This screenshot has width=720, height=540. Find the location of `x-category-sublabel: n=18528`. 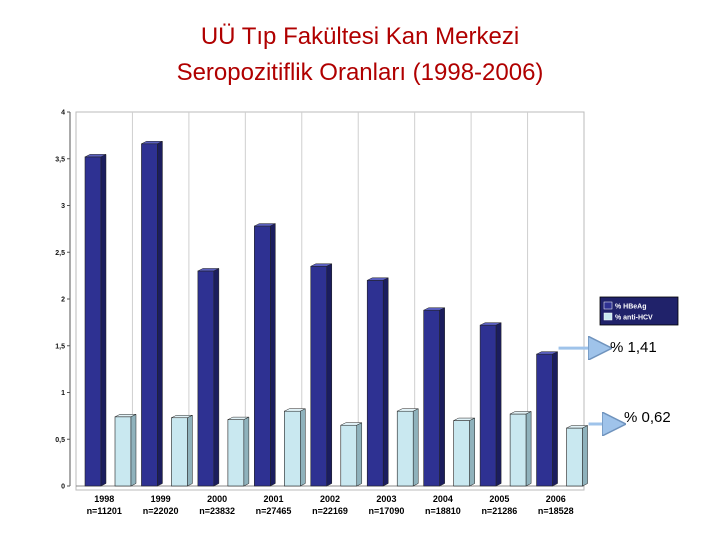

x-category-sublabel: n=18528 is located at coordinates (556, 511).